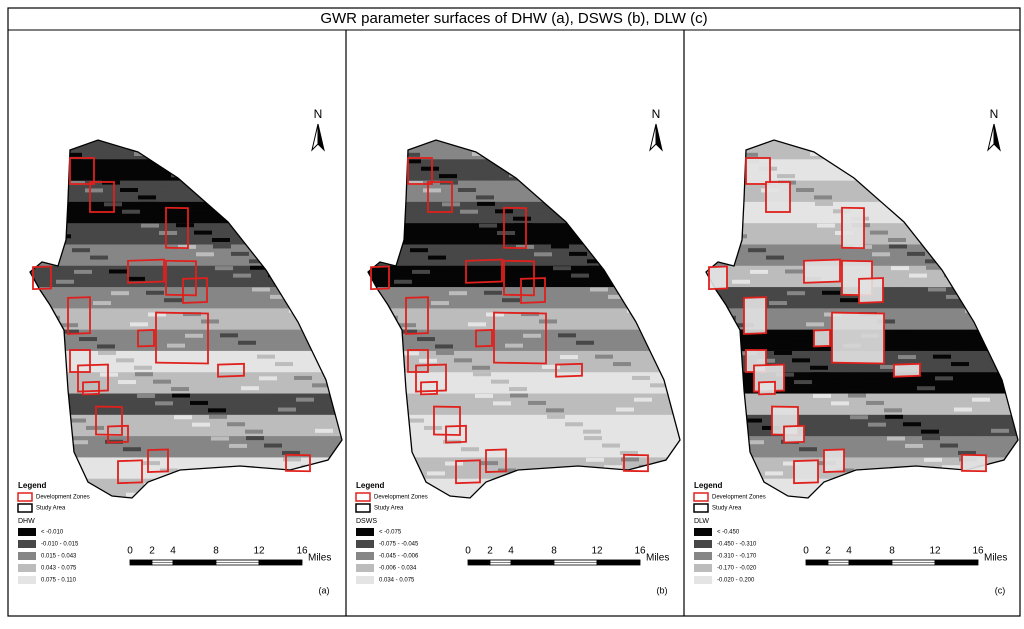 The width and height of the screenshot is (1024, 629). Describe the element at coordinates (737, 545) in the screenshot. I see `legend-class-label: -0.450 - -0.310` at that location.